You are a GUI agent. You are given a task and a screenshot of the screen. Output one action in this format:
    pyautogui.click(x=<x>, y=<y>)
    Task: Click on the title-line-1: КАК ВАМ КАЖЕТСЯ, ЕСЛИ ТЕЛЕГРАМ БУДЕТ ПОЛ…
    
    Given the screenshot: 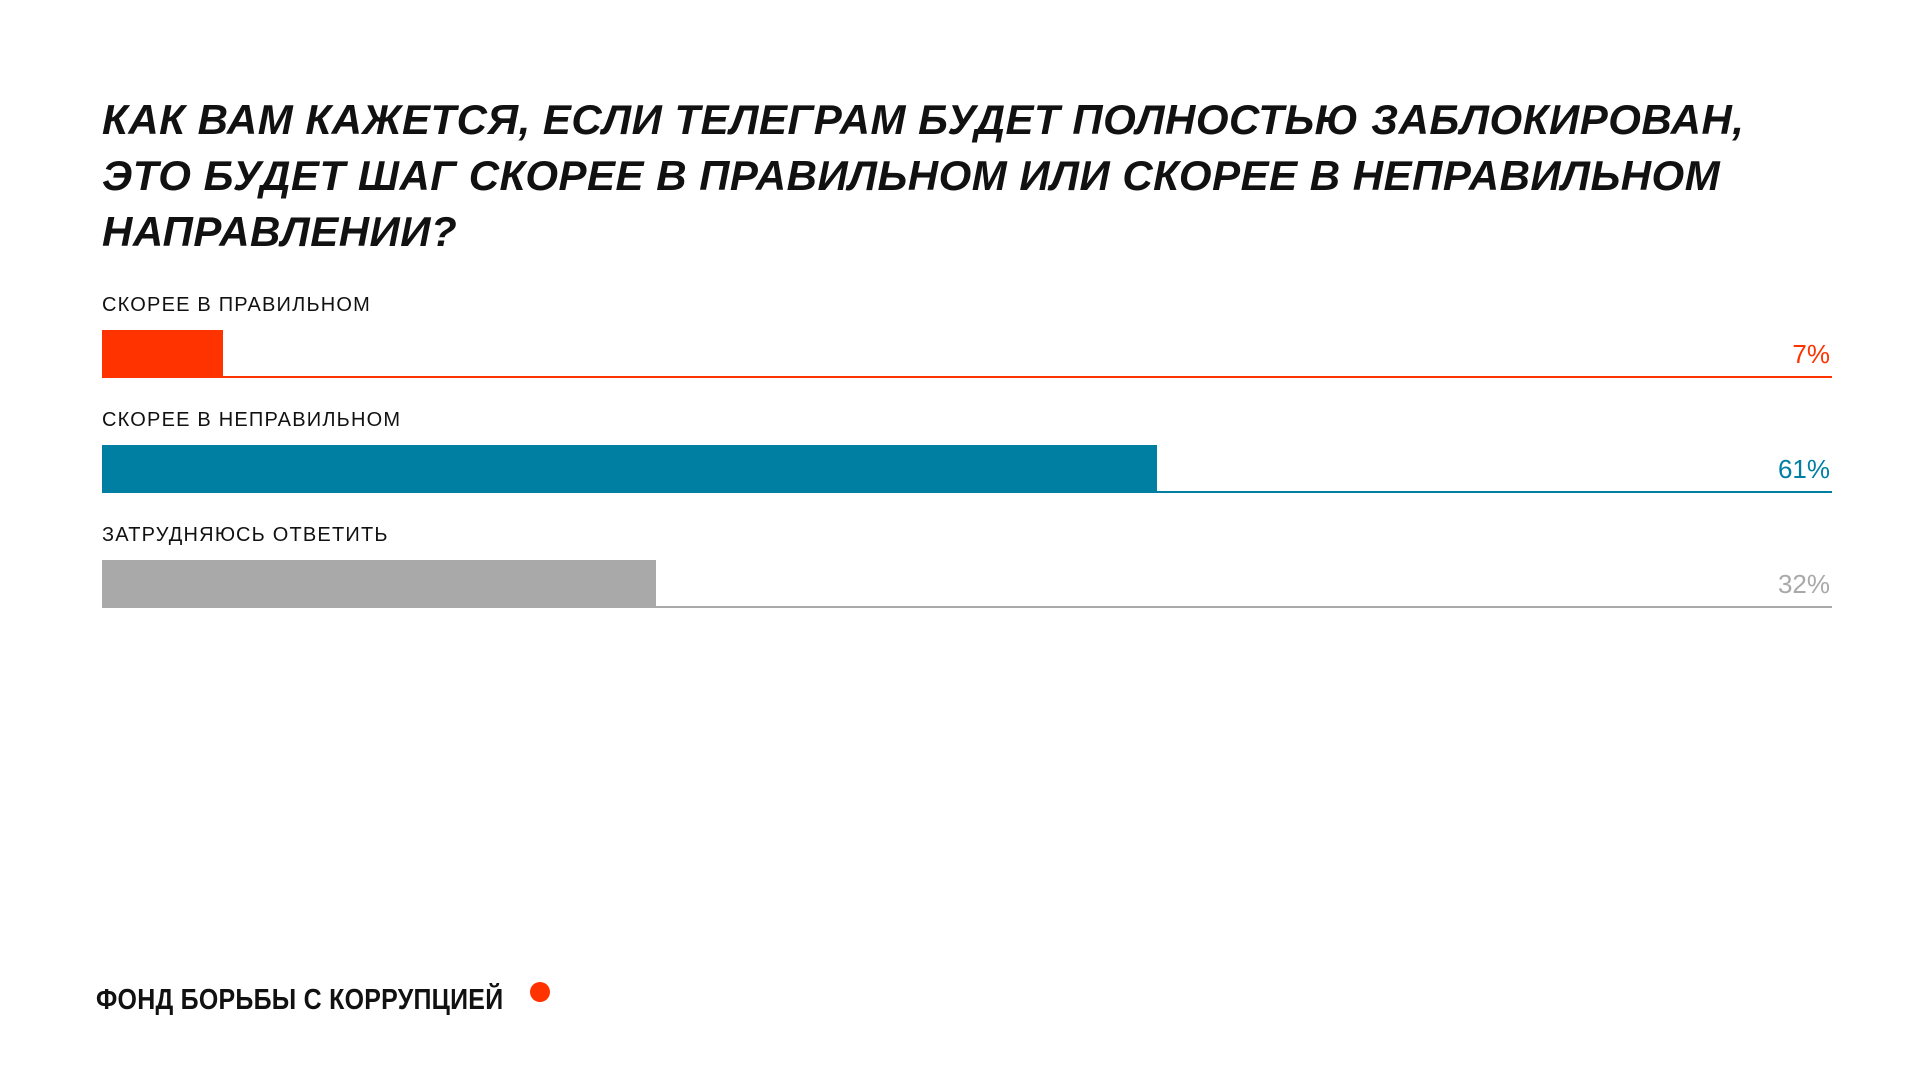 What is the action you would take?
    pyautogui.click(x=923, y=119)
    